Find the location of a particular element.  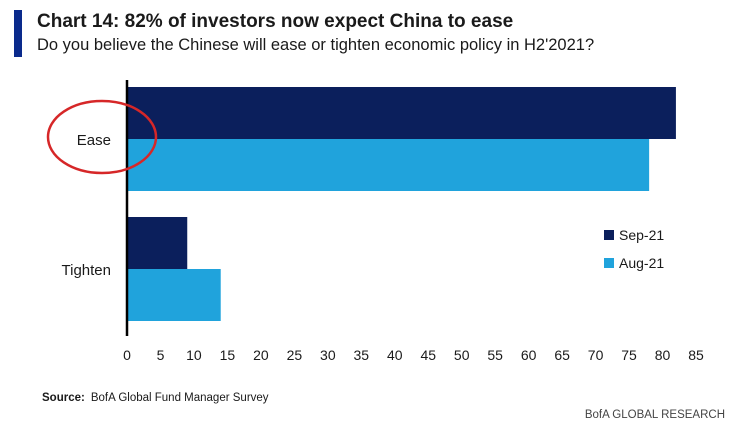

x-tick-label: 45 is located at coordinates (428, 355).